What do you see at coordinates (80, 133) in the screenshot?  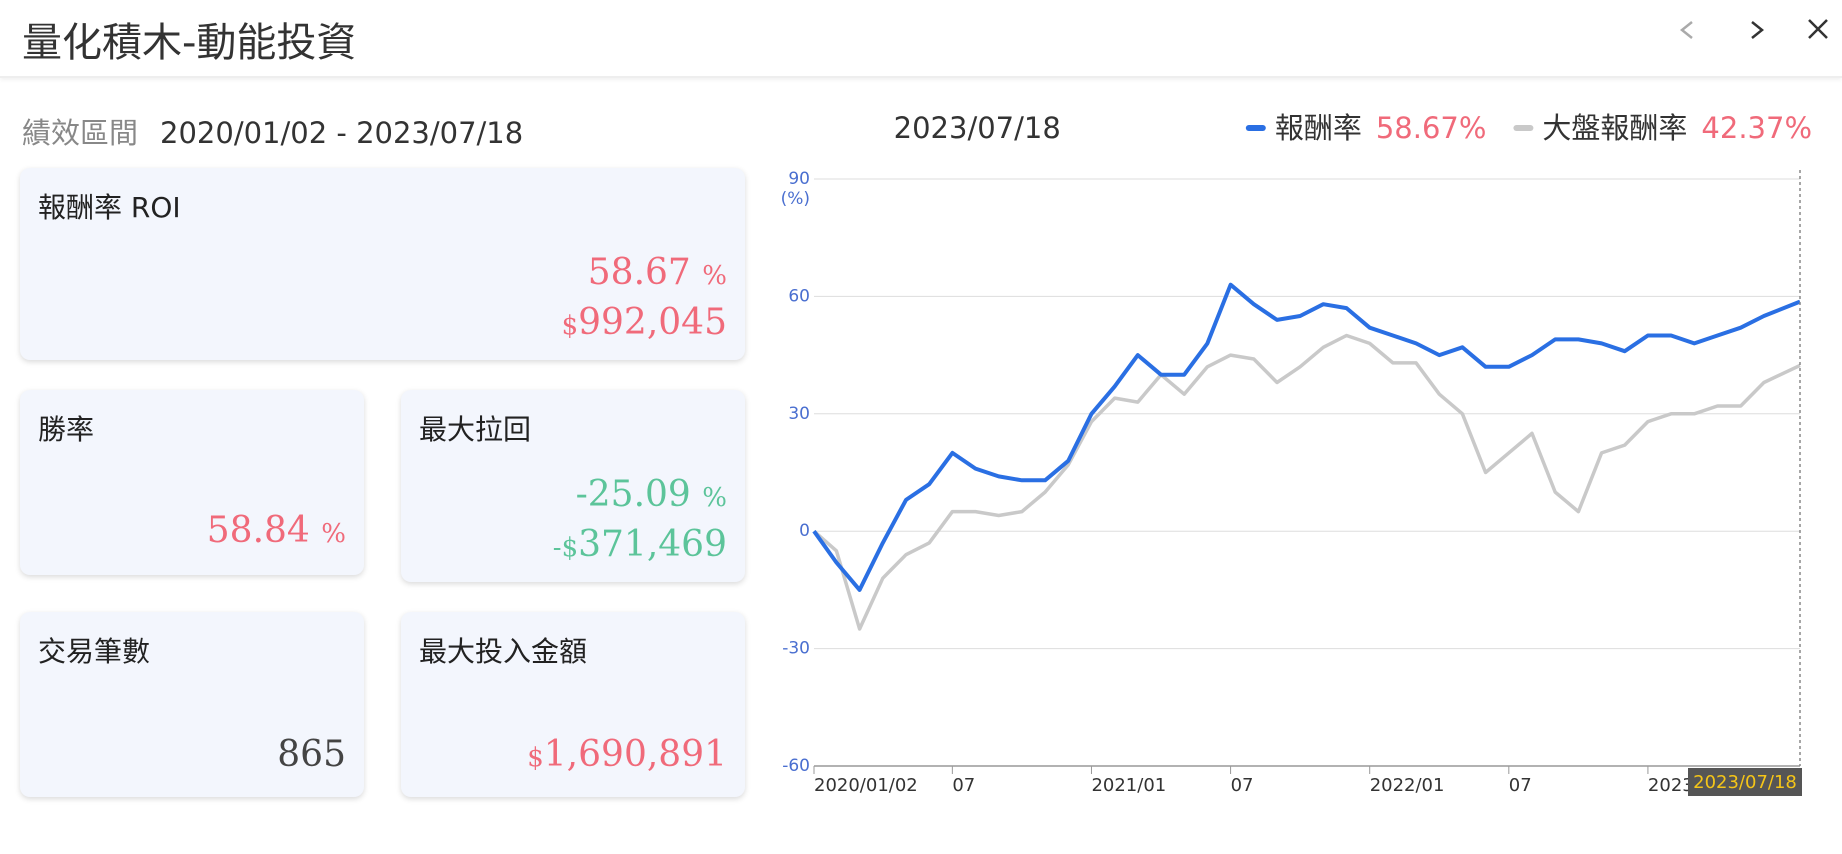 I see `period-label: 績效區間` at bounding box center [80, 133].